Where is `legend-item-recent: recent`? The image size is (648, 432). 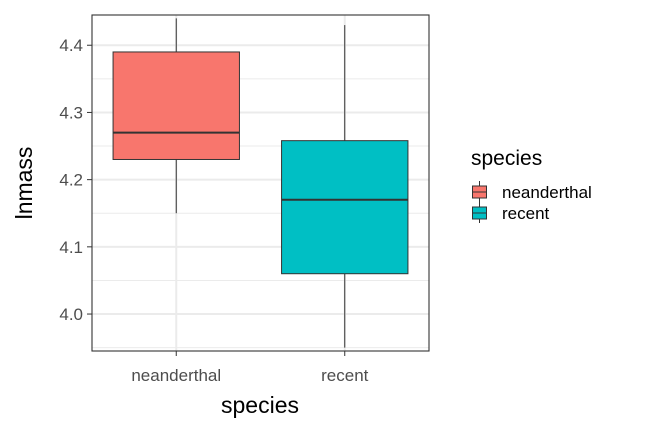 legend-item-recent: recent is located at coordinates (511, 212).